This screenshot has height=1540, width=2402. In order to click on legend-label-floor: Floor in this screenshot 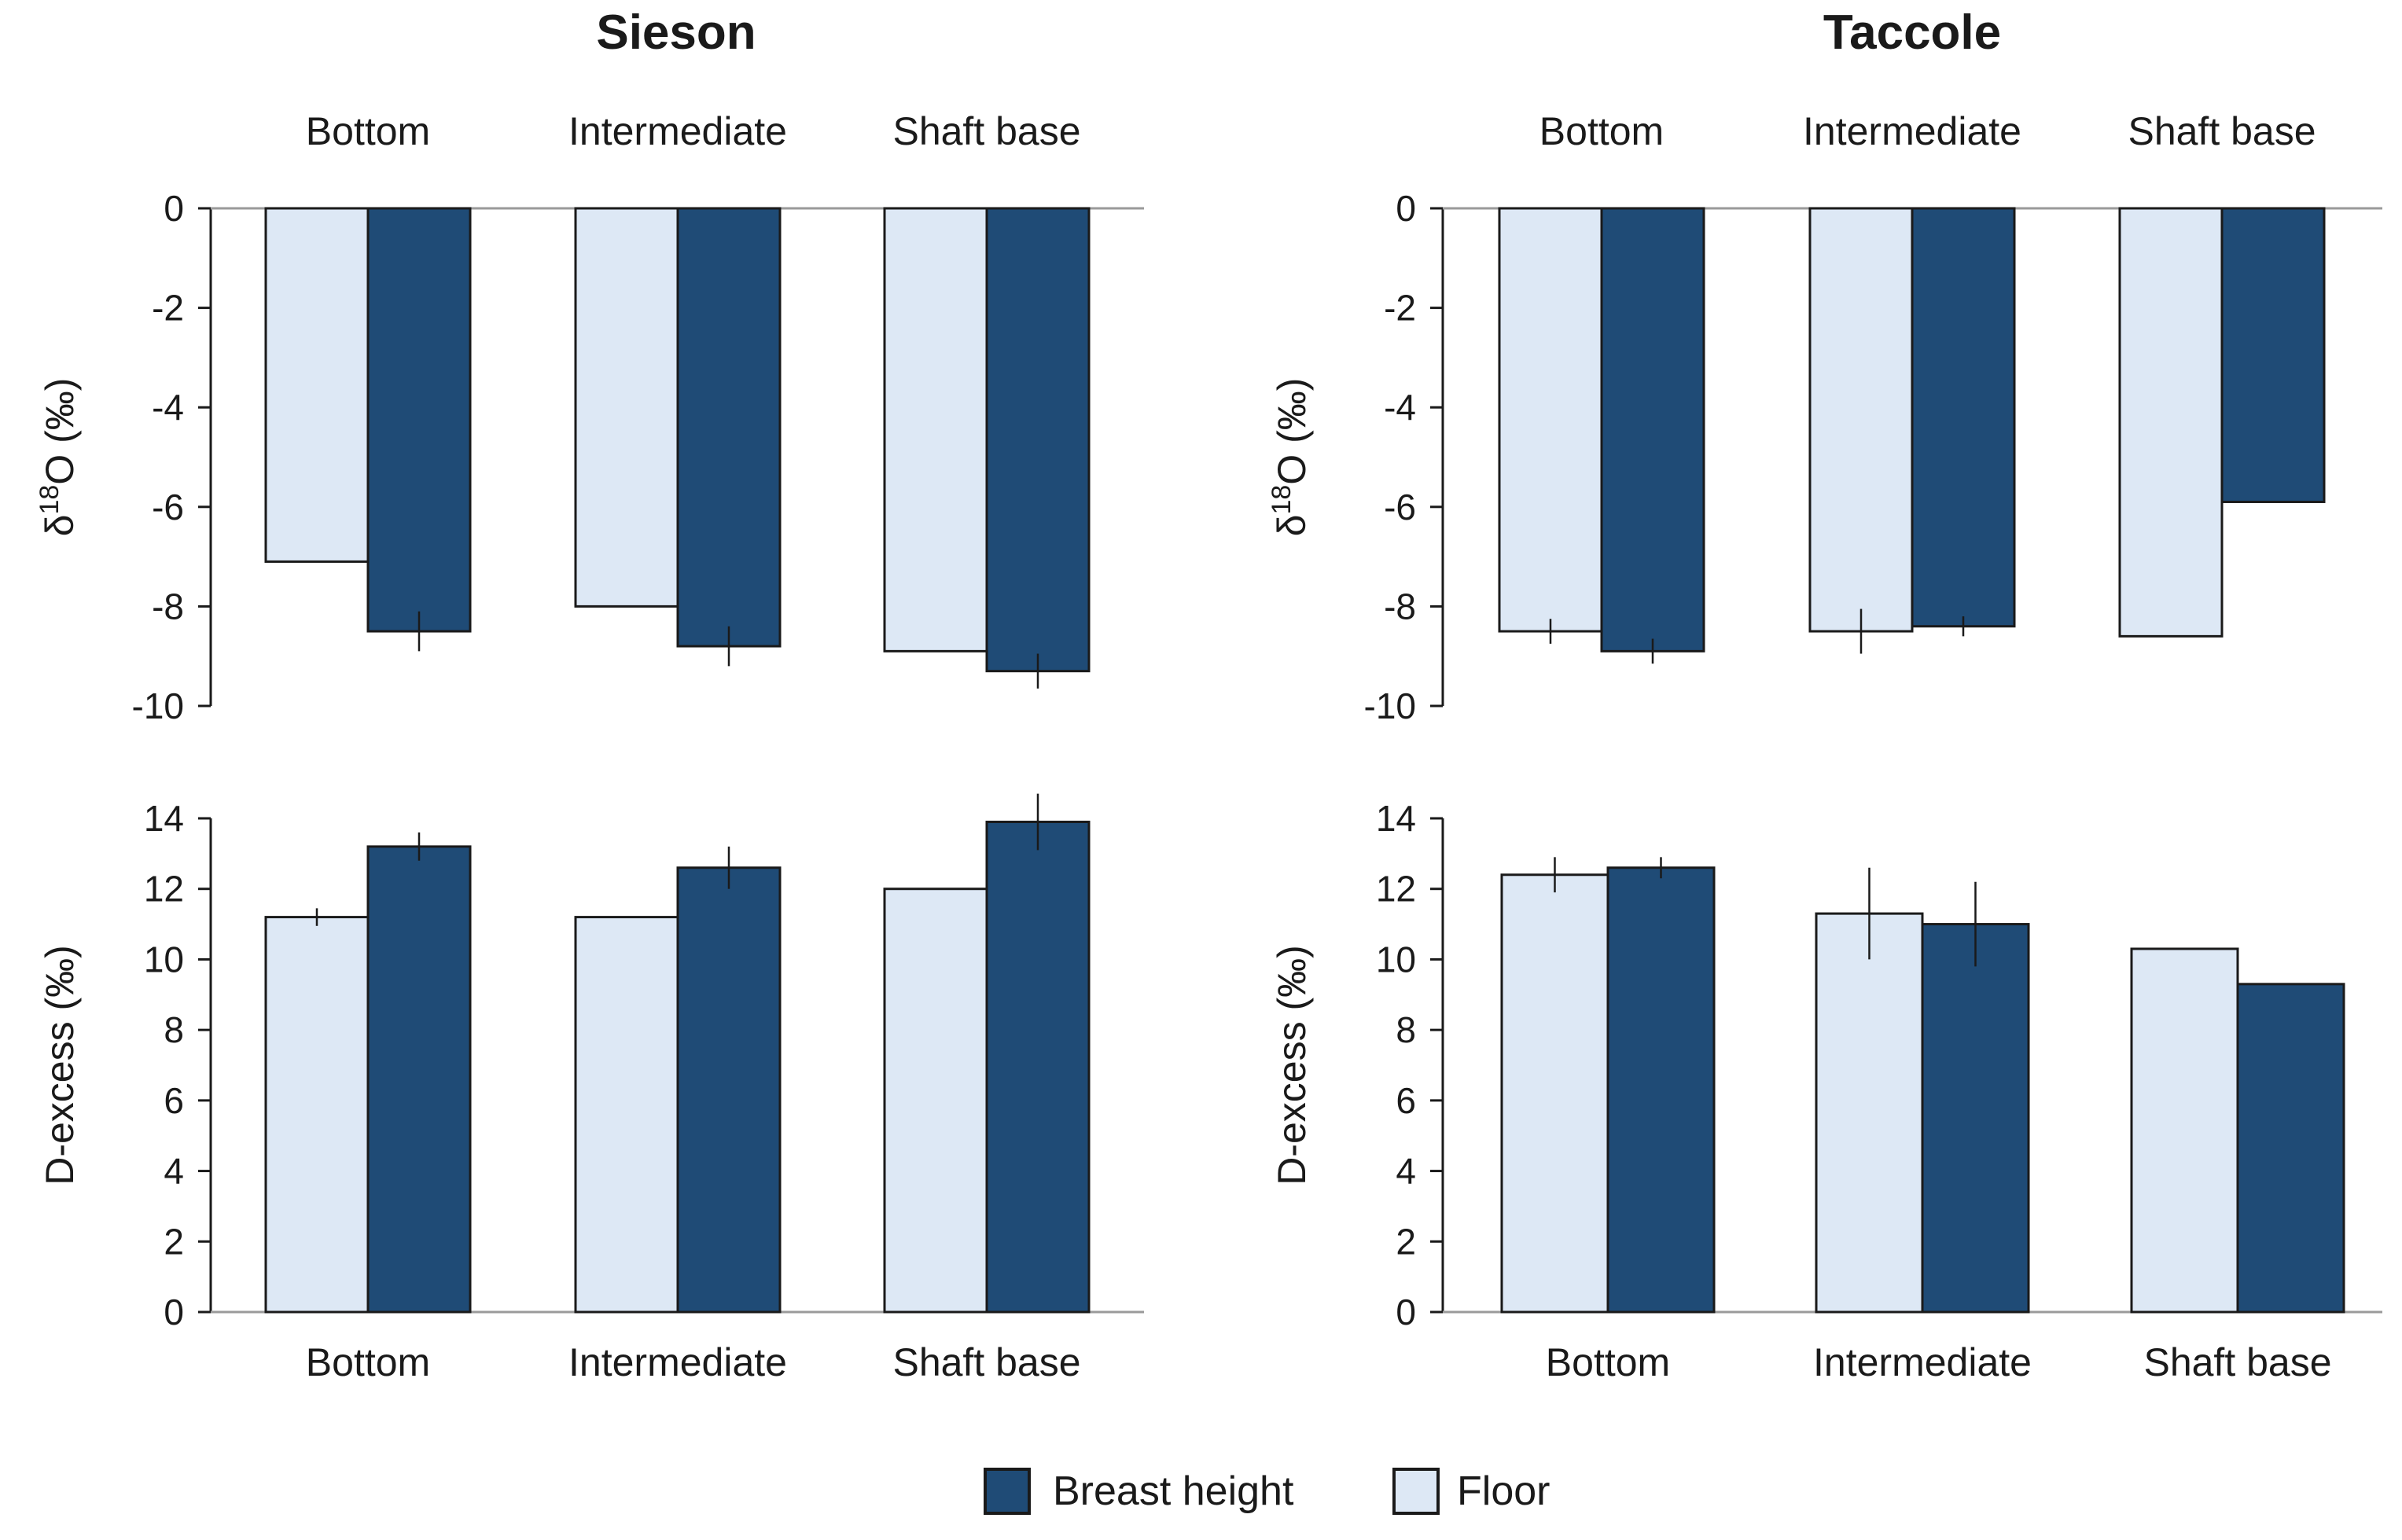, I will do `click(1503, 1491)`.